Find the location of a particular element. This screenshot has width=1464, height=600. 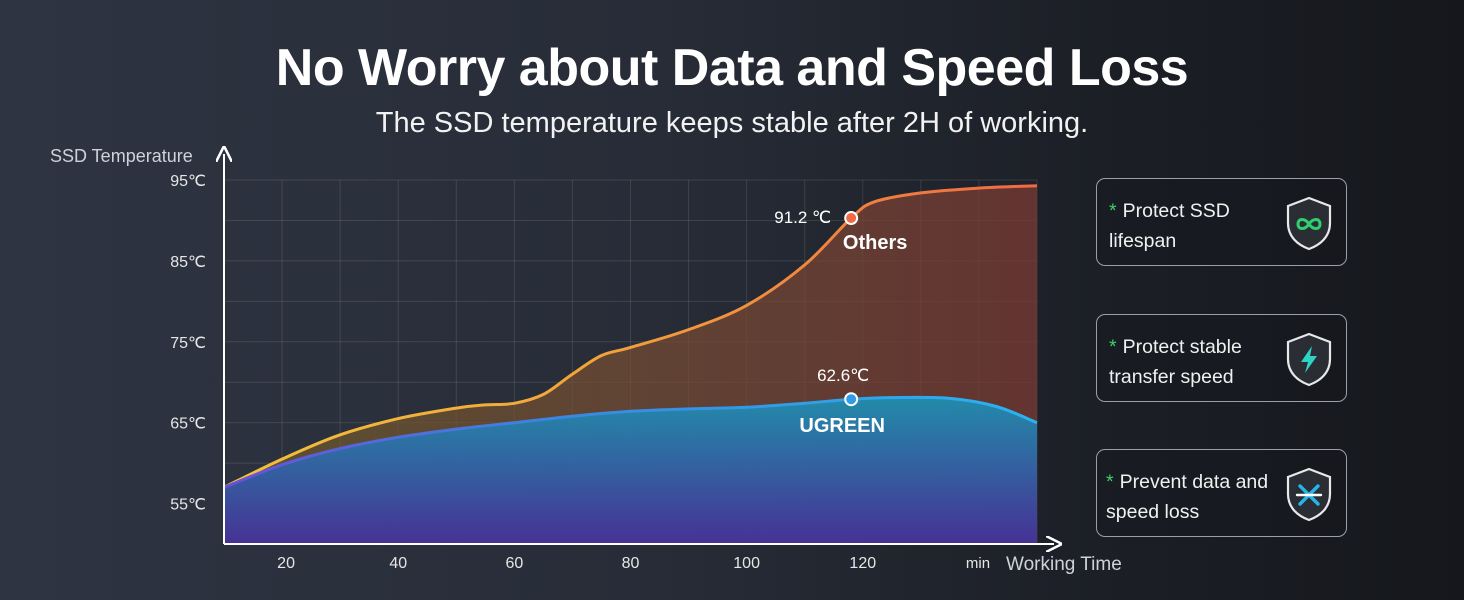

y-tick-label: 55℃ is located at coordinates (188, 505).